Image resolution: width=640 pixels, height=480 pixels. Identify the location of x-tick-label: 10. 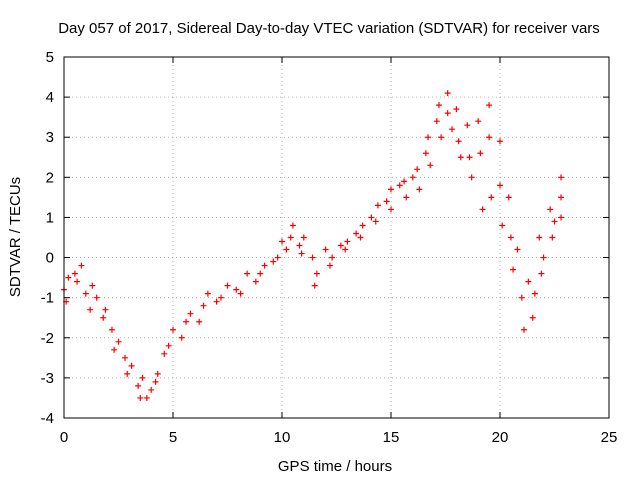
(282, 437).